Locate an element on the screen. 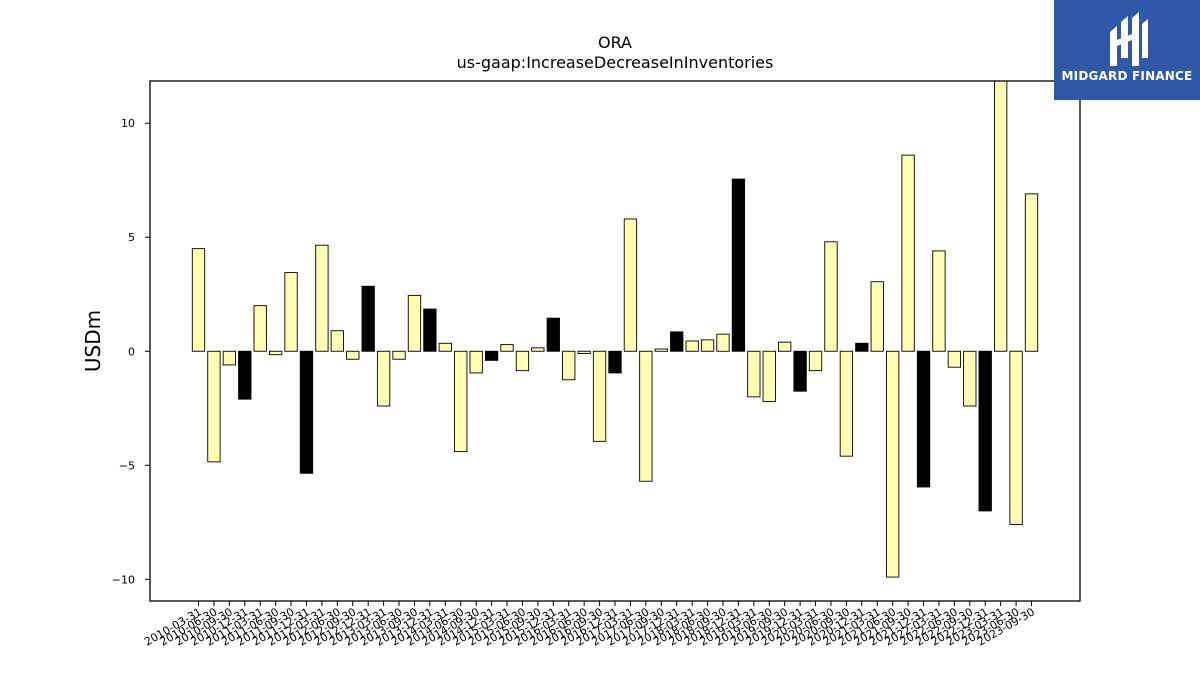 Image resolution: width=1200 pixels, height=675 pixels. midgard-logo-icon is located at coordinates (1129, 39).